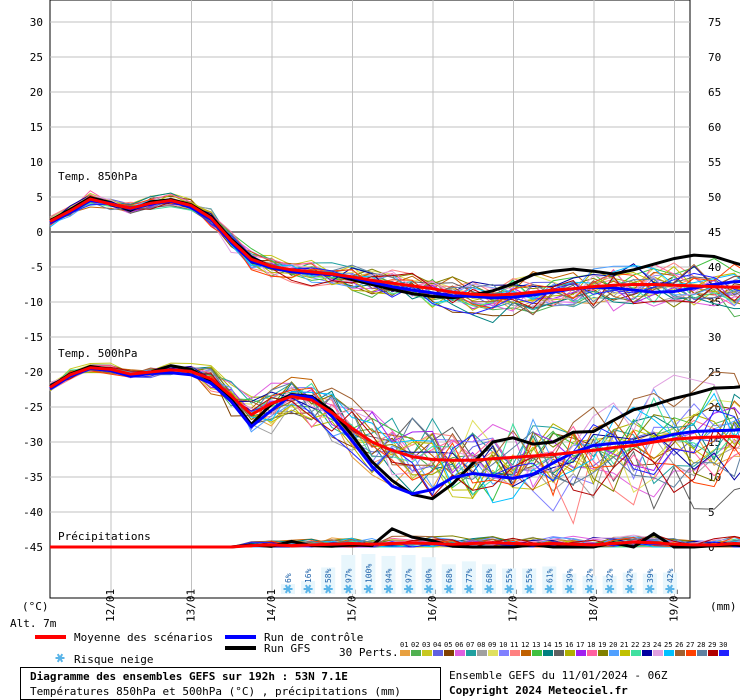 The image size is (740, 700). I want to click on left-tick-label: -30, so click(33, 442).